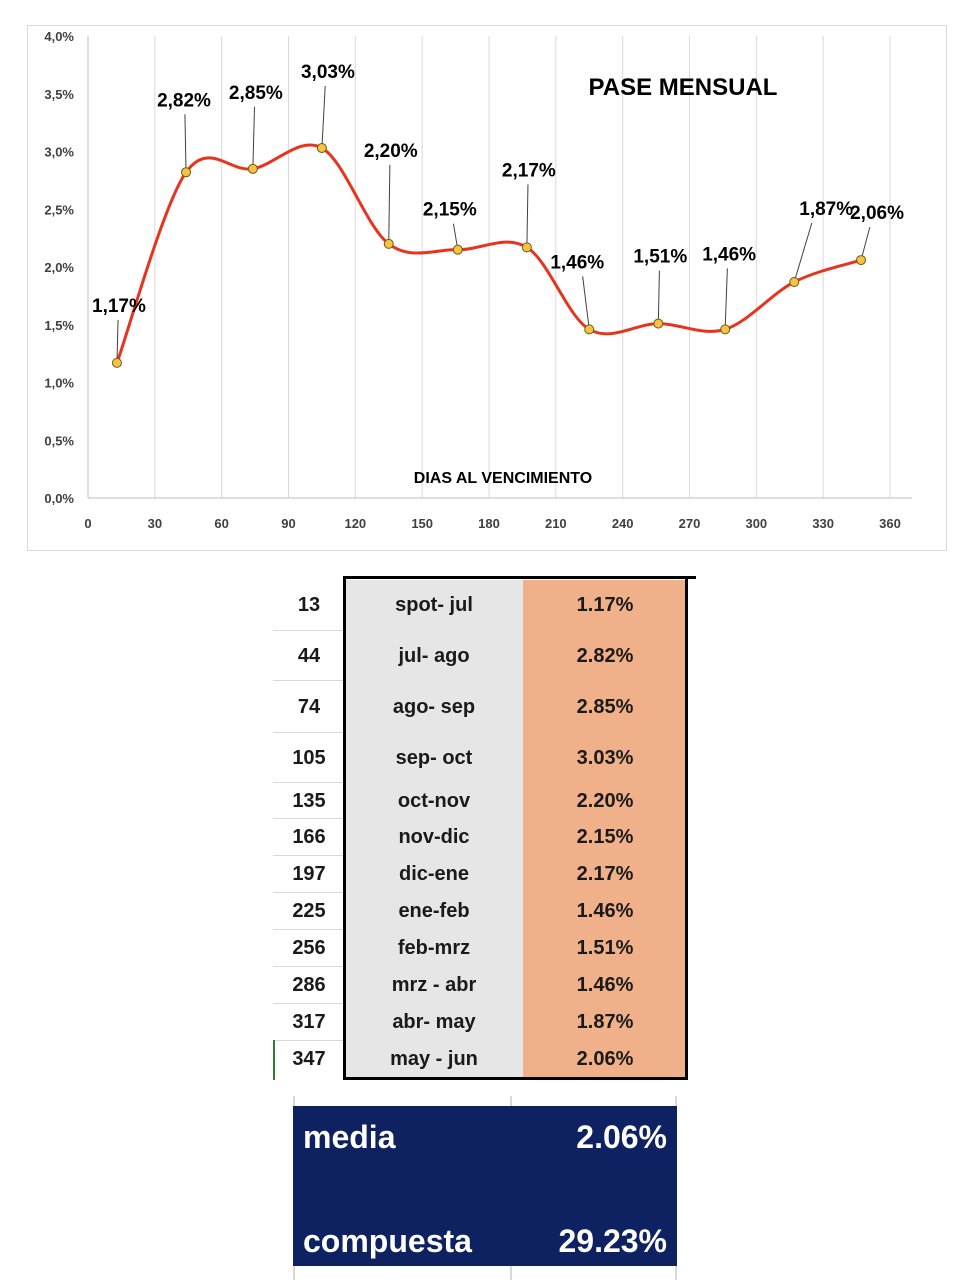 This screenshot has width=980, height=1287. I want to click on x-tick-label-360: 360, so click(890, 523).